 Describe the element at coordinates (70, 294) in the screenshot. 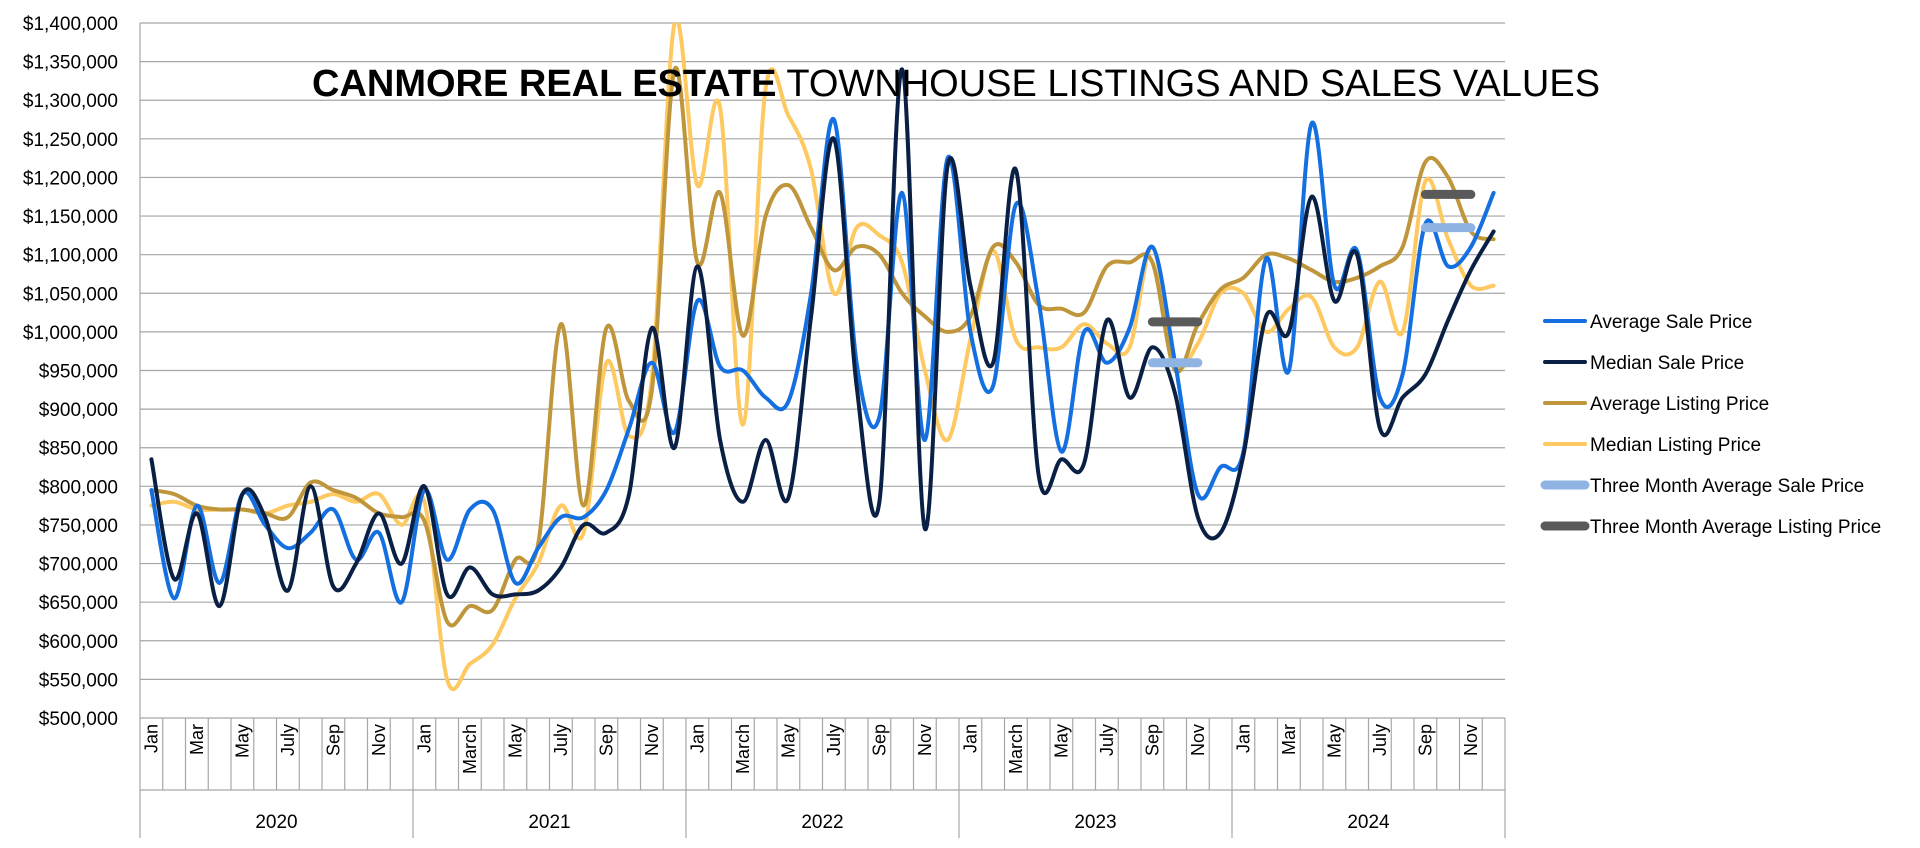

I see `y-tick-label: $1,050,000` at that location.